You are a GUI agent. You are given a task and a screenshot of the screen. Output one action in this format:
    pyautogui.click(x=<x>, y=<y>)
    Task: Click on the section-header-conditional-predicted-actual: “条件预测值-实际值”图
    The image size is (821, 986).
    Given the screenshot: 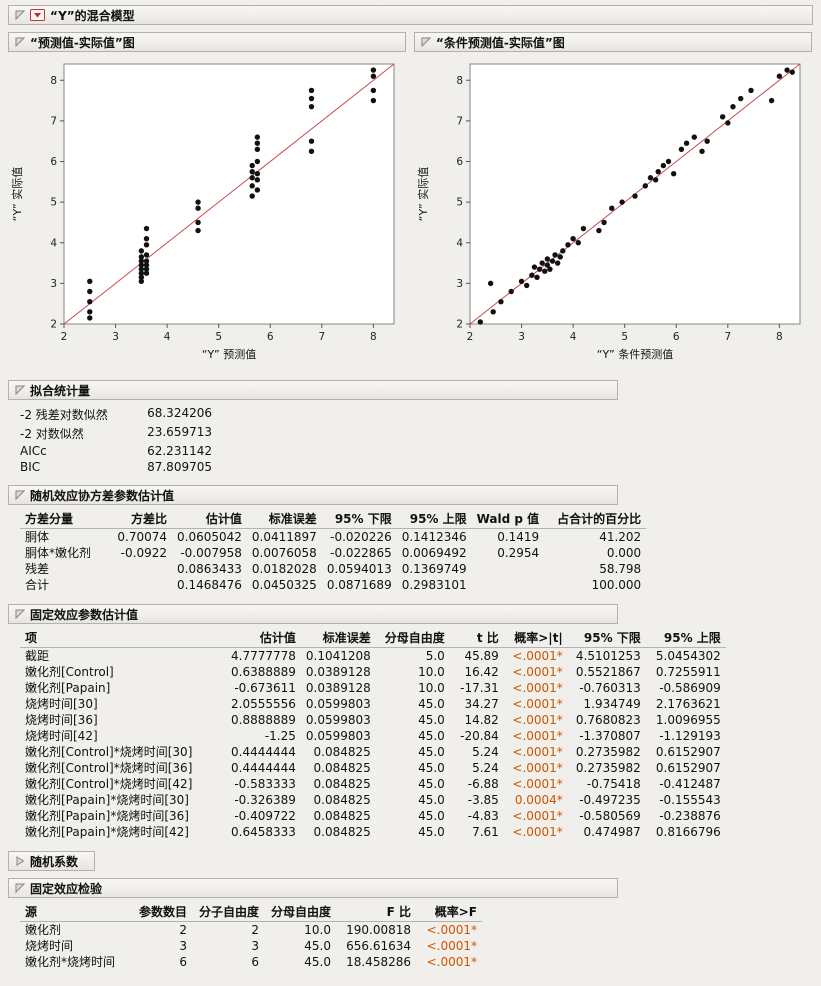 What is the action you would take?
    pyautogui.click(x=613, y=42)
    